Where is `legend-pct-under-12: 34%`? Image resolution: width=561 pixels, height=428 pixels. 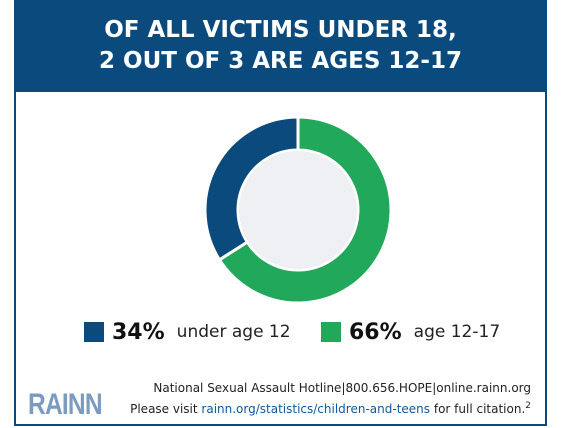 legend-pct-under-12: 34% is located at coordinates (138, 332).